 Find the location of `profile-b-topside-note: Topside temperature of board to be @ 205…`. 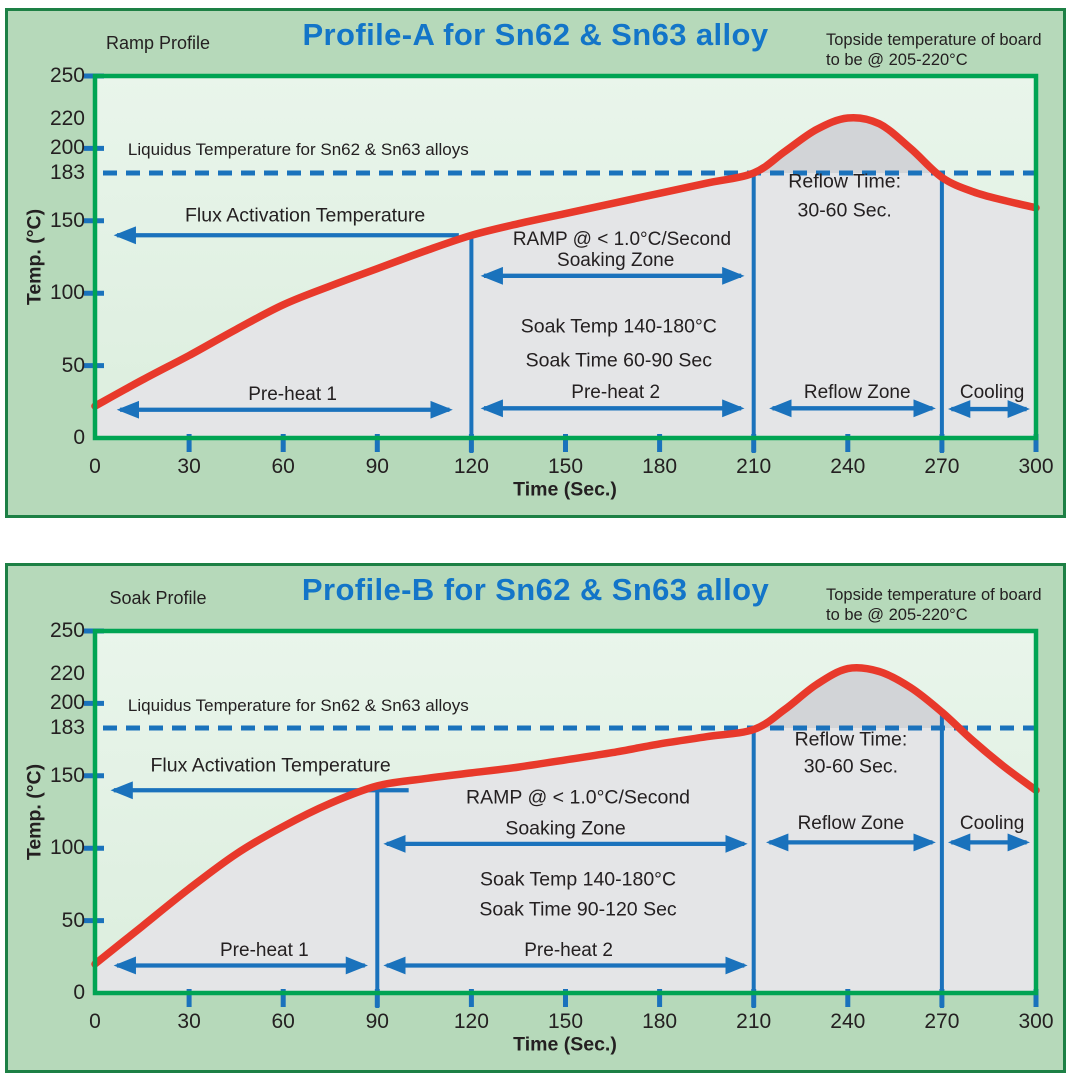

profile-b-topside-note: Topside temperature of board to be @ 205… is located at coordinates (934, 605).